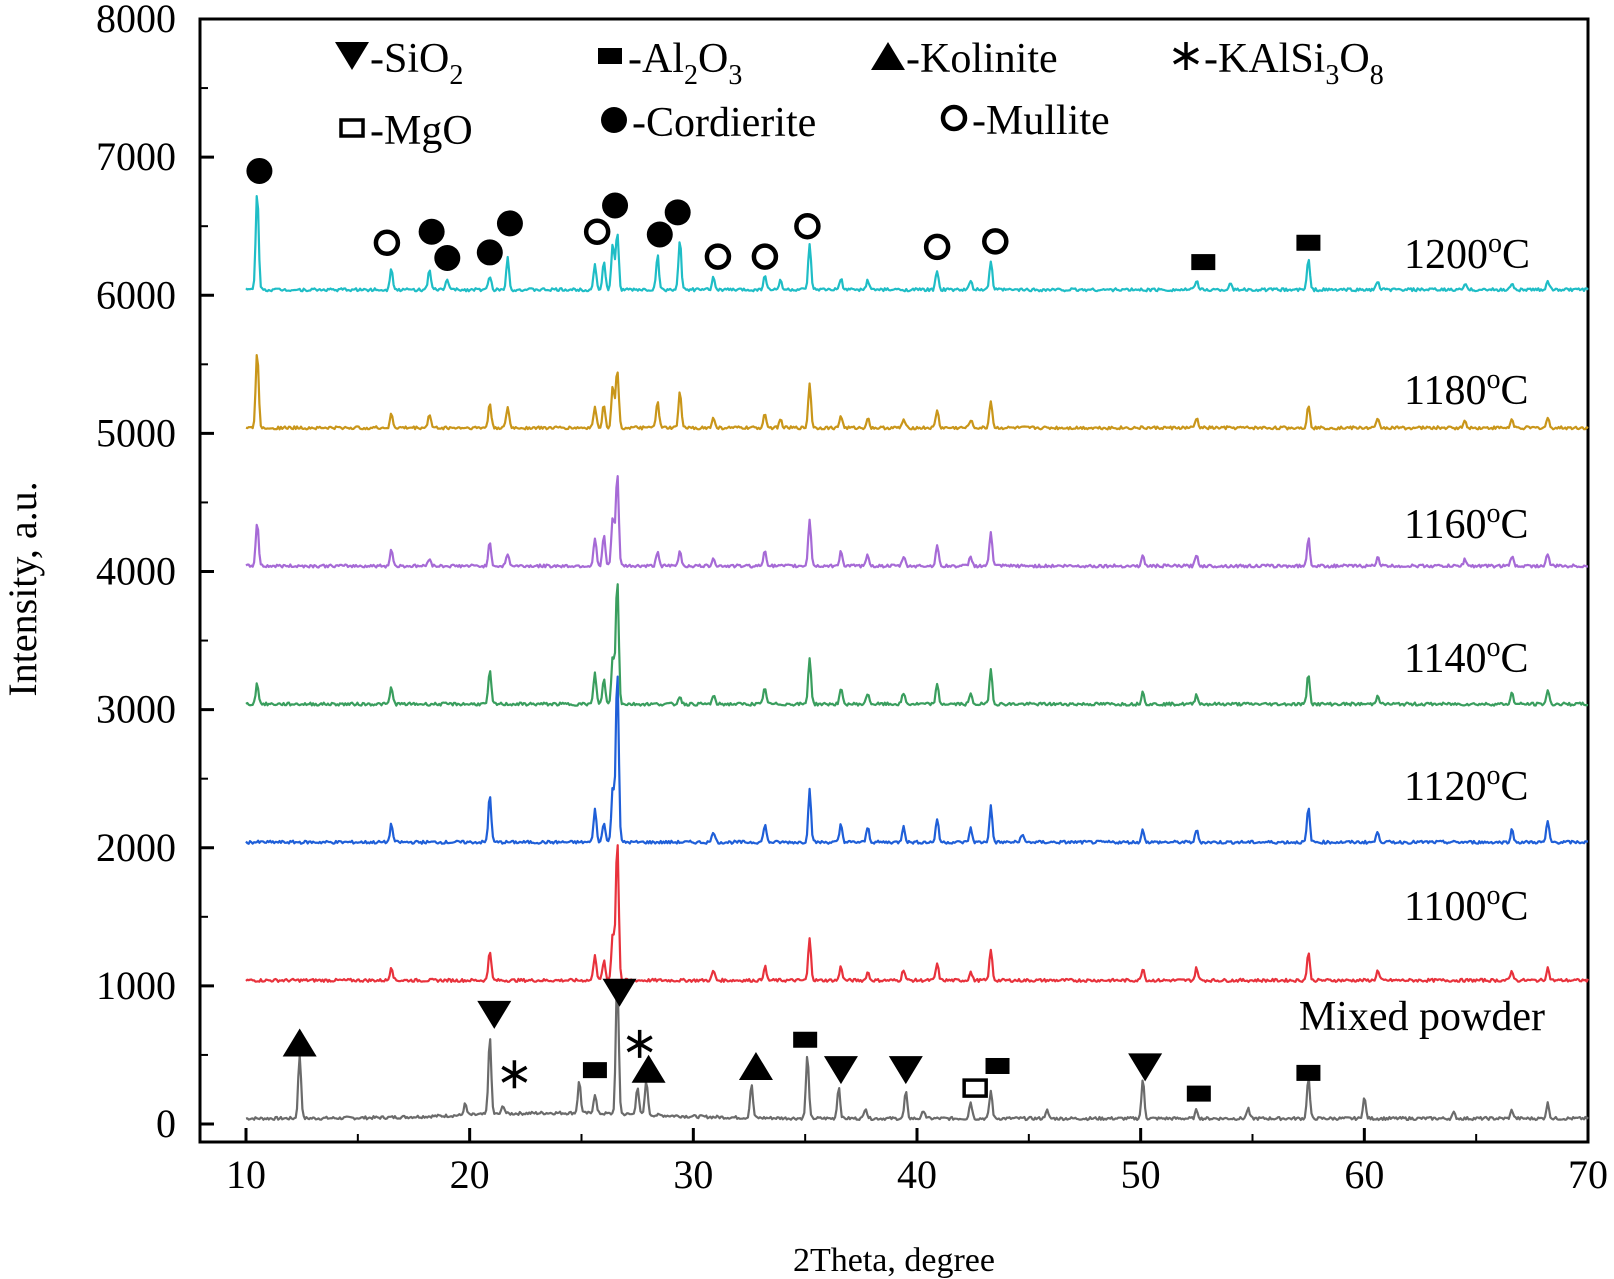 Image resolution: width=1614 pixels, height=1279 pixels. Describe the element at coordinates (1445, 525) in the screenshot. I see `series-label-number: 1160` at that location.